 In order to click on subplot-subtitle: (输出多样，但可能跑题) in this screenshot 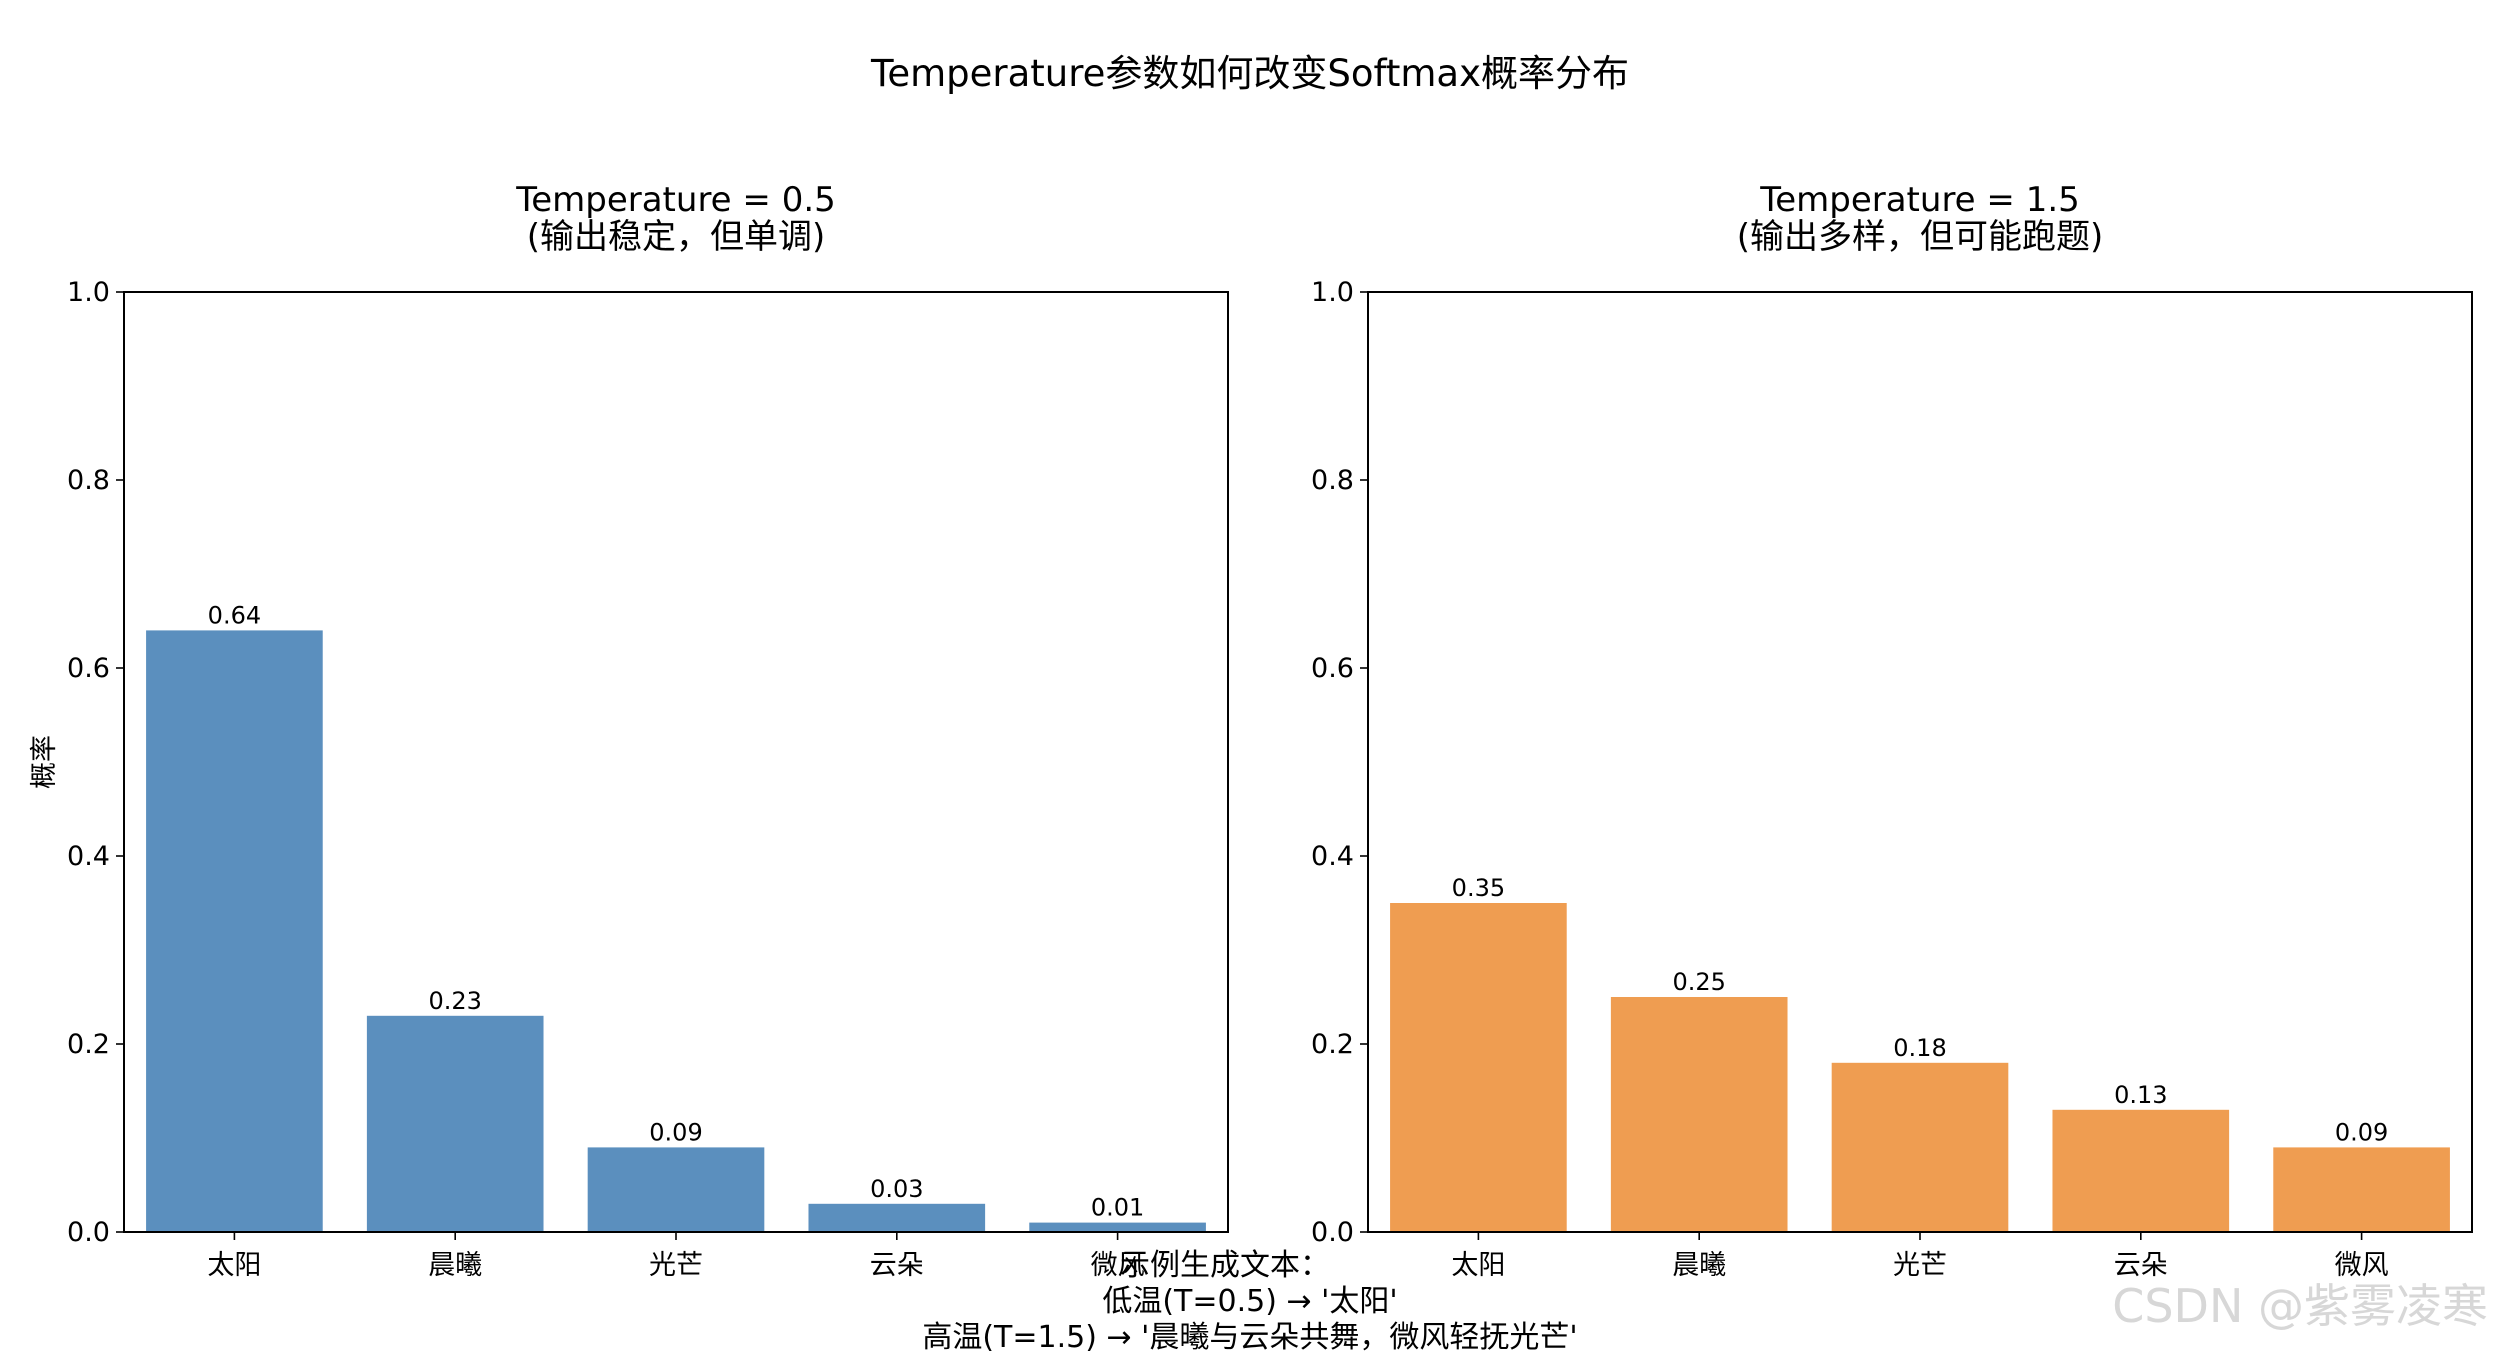, I will do `click(1920, 237)`.